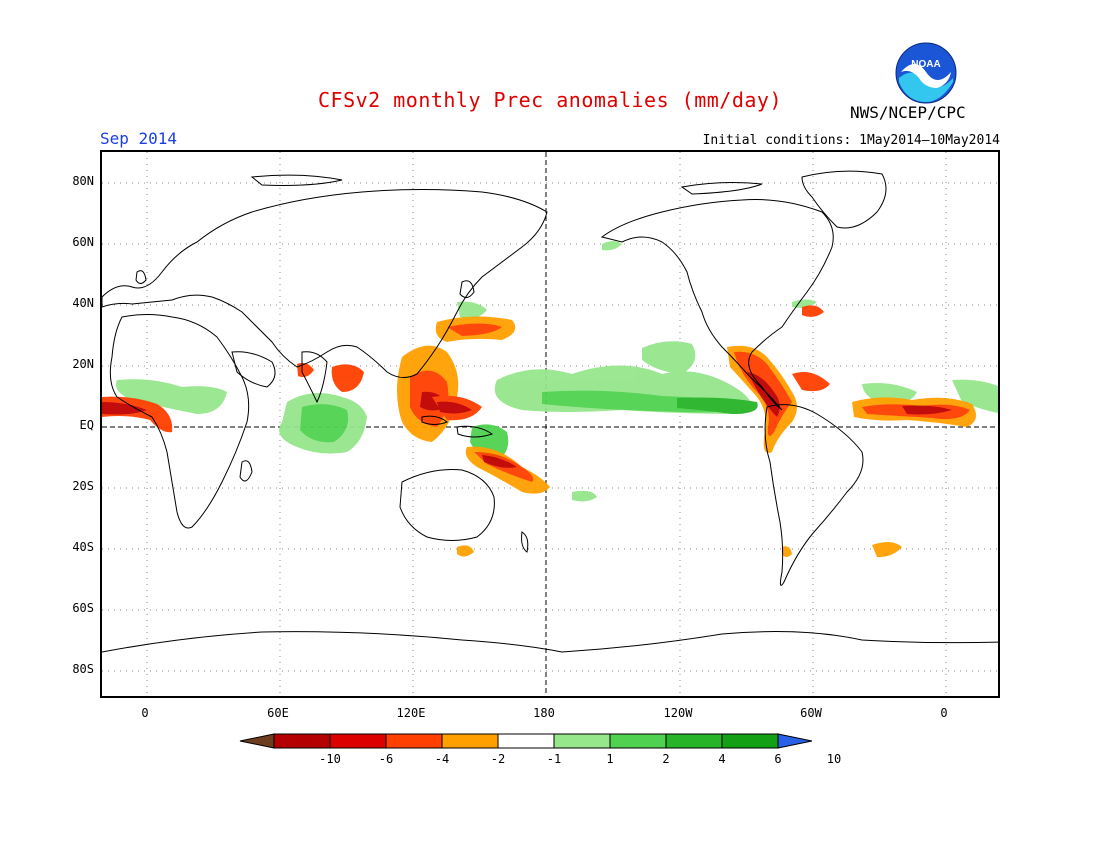 The width and height of the screenshot is (1100, 850). Describe the element at coordinates (804, 303) in the screenshot. I see `wet-us-east-coast` at that location.